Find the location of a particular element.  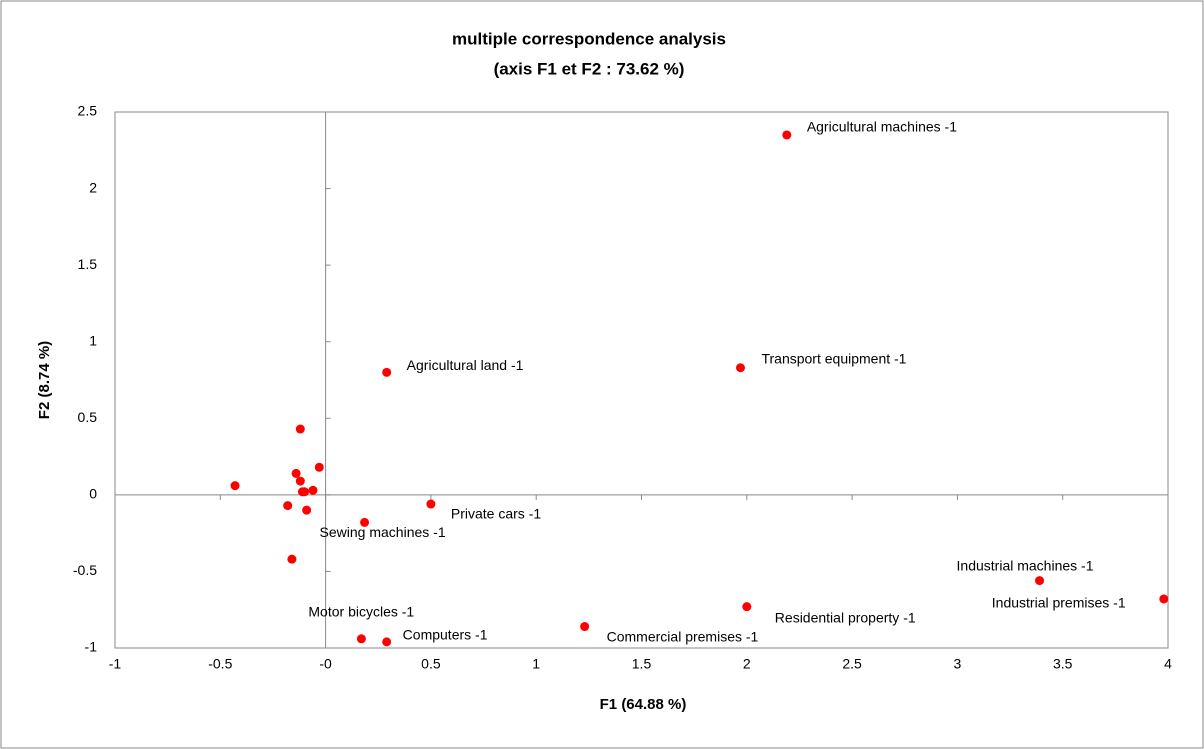

y-tick-label: 0.5 is located at coordinates (88, 417).